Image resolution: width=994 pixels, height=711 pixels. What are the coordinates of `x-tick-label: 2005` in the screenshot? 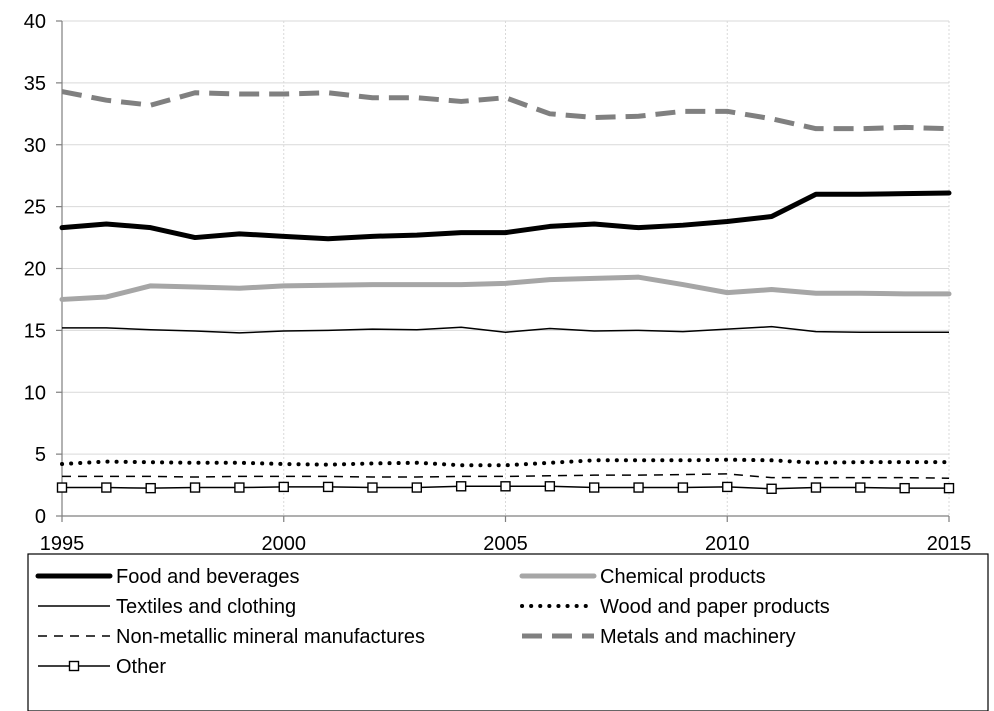 It's located at (505, 544).